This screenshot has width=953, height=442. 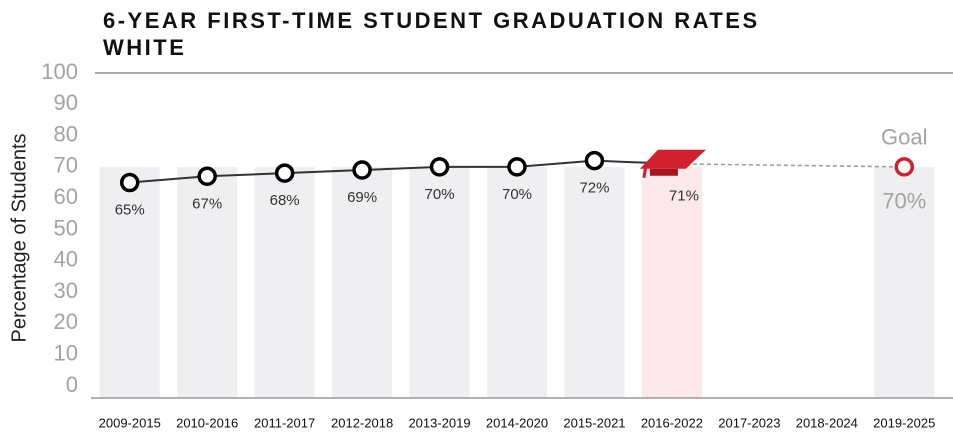 What do you see at coordinates (788, 165) in the screenshot?
I see `dashed-goal-line` at bounding box center [788, 165].